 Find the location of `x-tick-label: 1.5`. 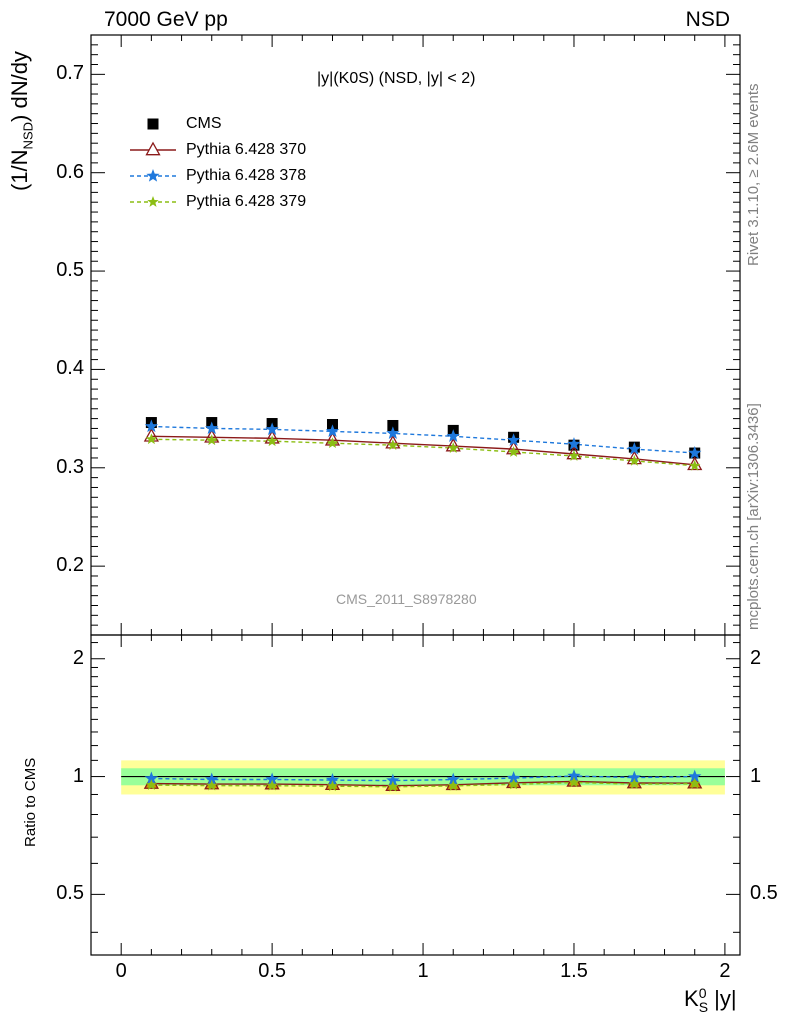

x-tick-label: 1.5 is located at coordinates (574, 971).